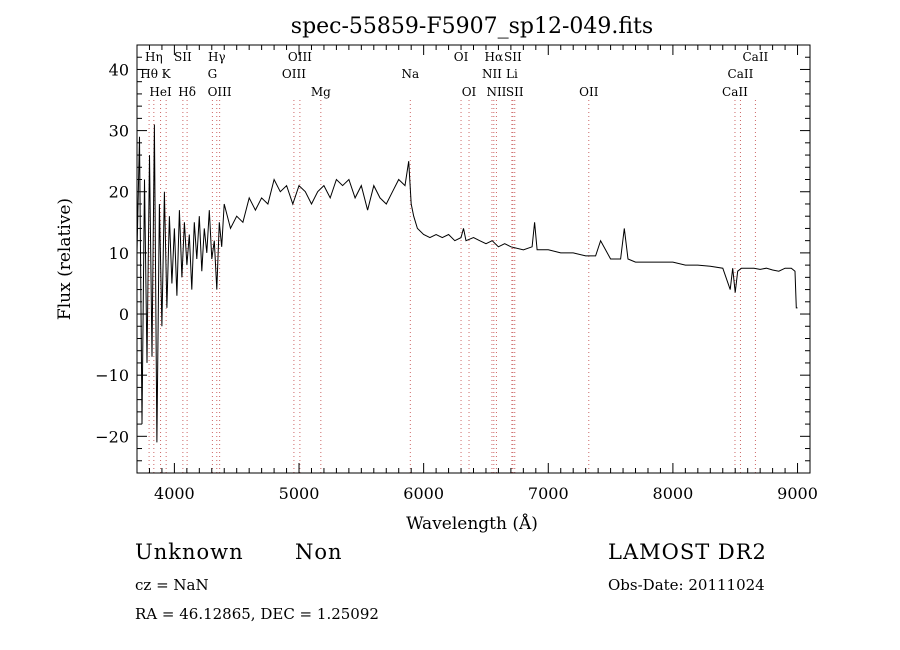  What do you see at coordinates (299, 493) in the screenshot?
I see `x-tick-label: 5000` at bounding box center [299, 493].